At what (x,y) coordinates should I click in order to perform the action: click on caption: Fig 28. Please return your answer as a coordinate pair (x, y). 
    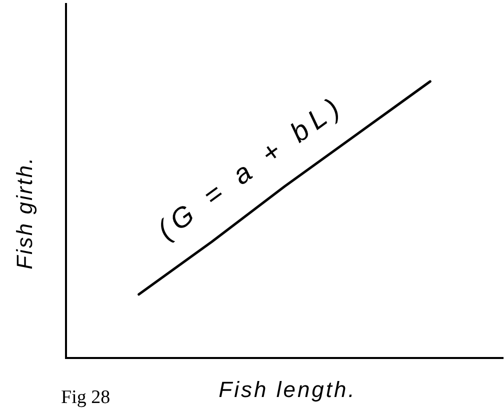
    Looking at the image, I should click on (85, 397).